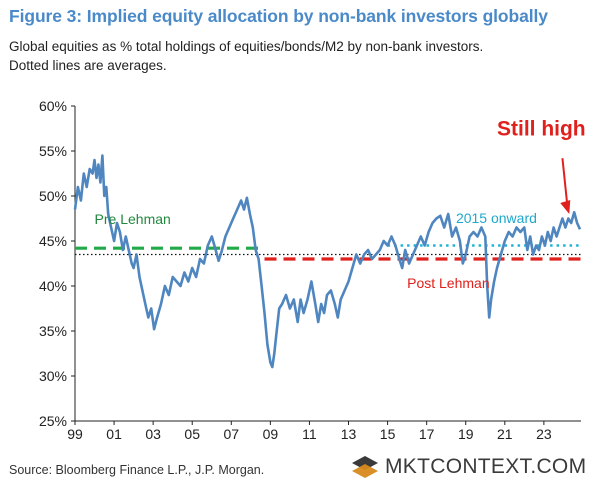 The width and height of the screenshot is (602, 493). I want to click on y-tick-label: 30%, so click(53, 376).